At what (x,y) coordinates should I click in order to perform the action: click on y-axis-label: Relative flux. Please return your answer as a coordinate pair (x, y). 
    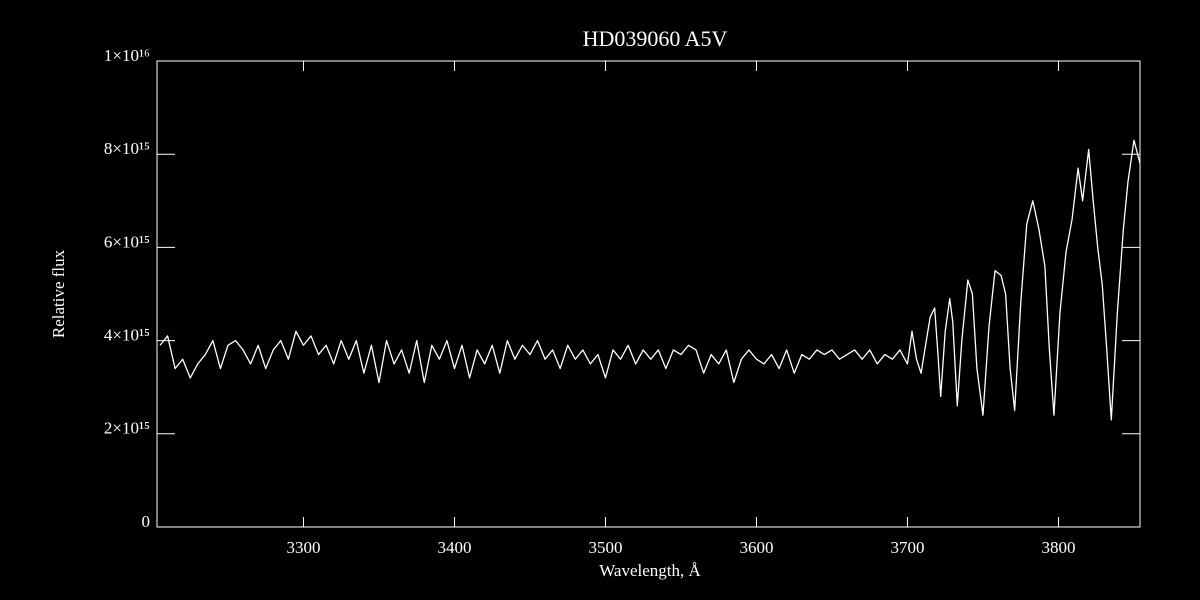
    Looking at the image, I should click on (58, 293).